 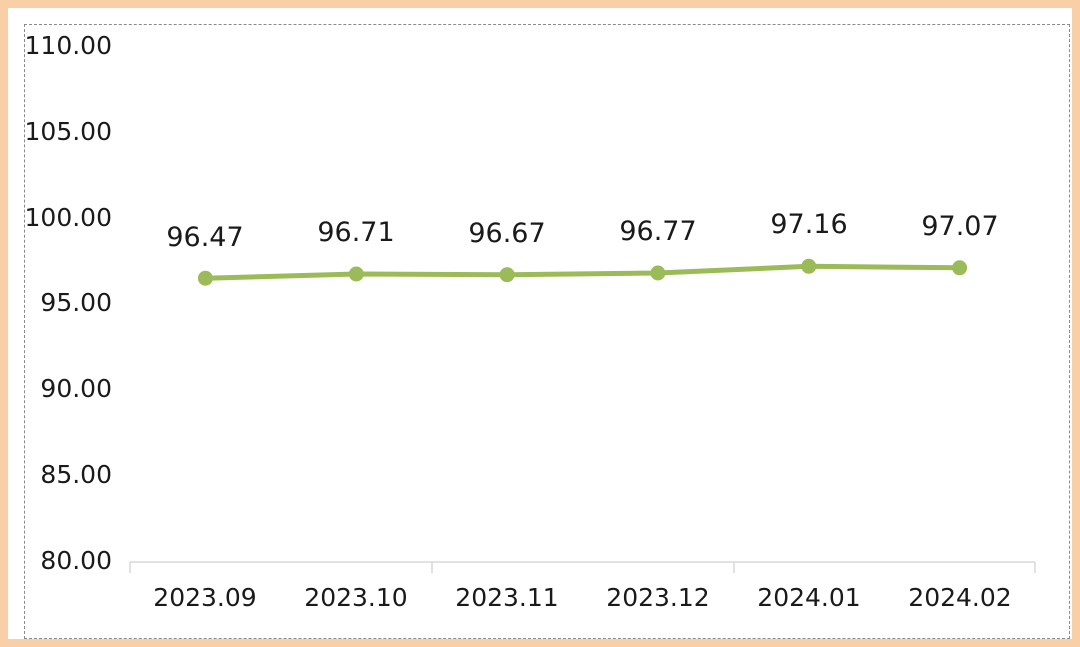 What do you see at coordinates (959, 597) in the screenshot?
I see `x-tick-label: 2024.02` at bounding box center [959, 597].